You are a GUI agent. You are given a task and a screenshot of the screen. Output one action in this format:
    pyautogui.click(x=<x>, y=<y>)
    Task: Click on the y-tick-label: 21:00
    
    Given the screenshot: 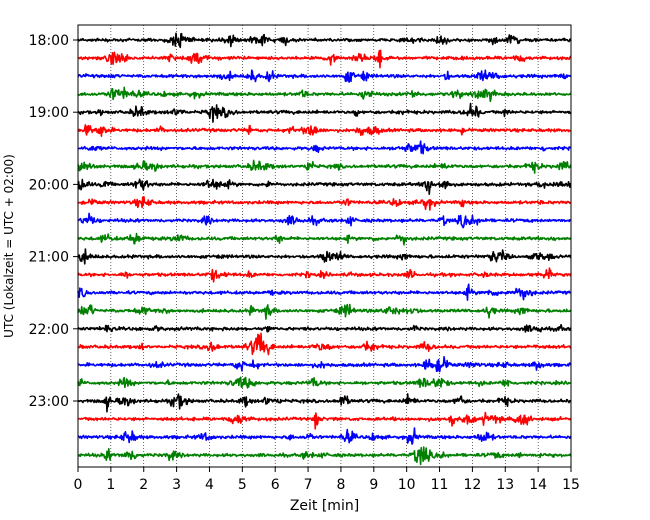 What is the action you would take?
    pyautogui.click(x=49, y=258)
    